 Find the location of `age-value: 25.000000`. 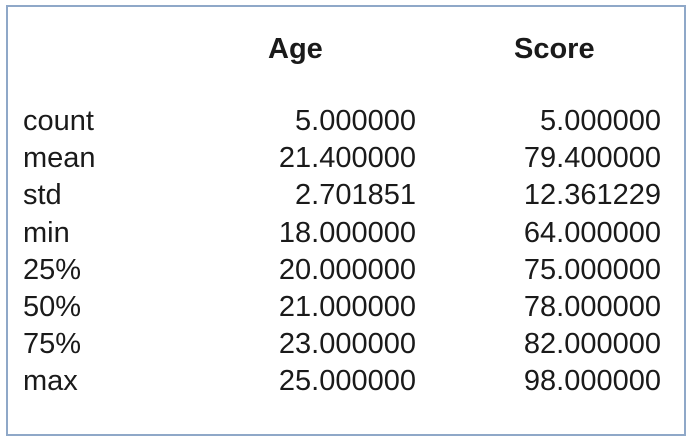

age-value: 25.000000 is located at coordinates (347, 381).